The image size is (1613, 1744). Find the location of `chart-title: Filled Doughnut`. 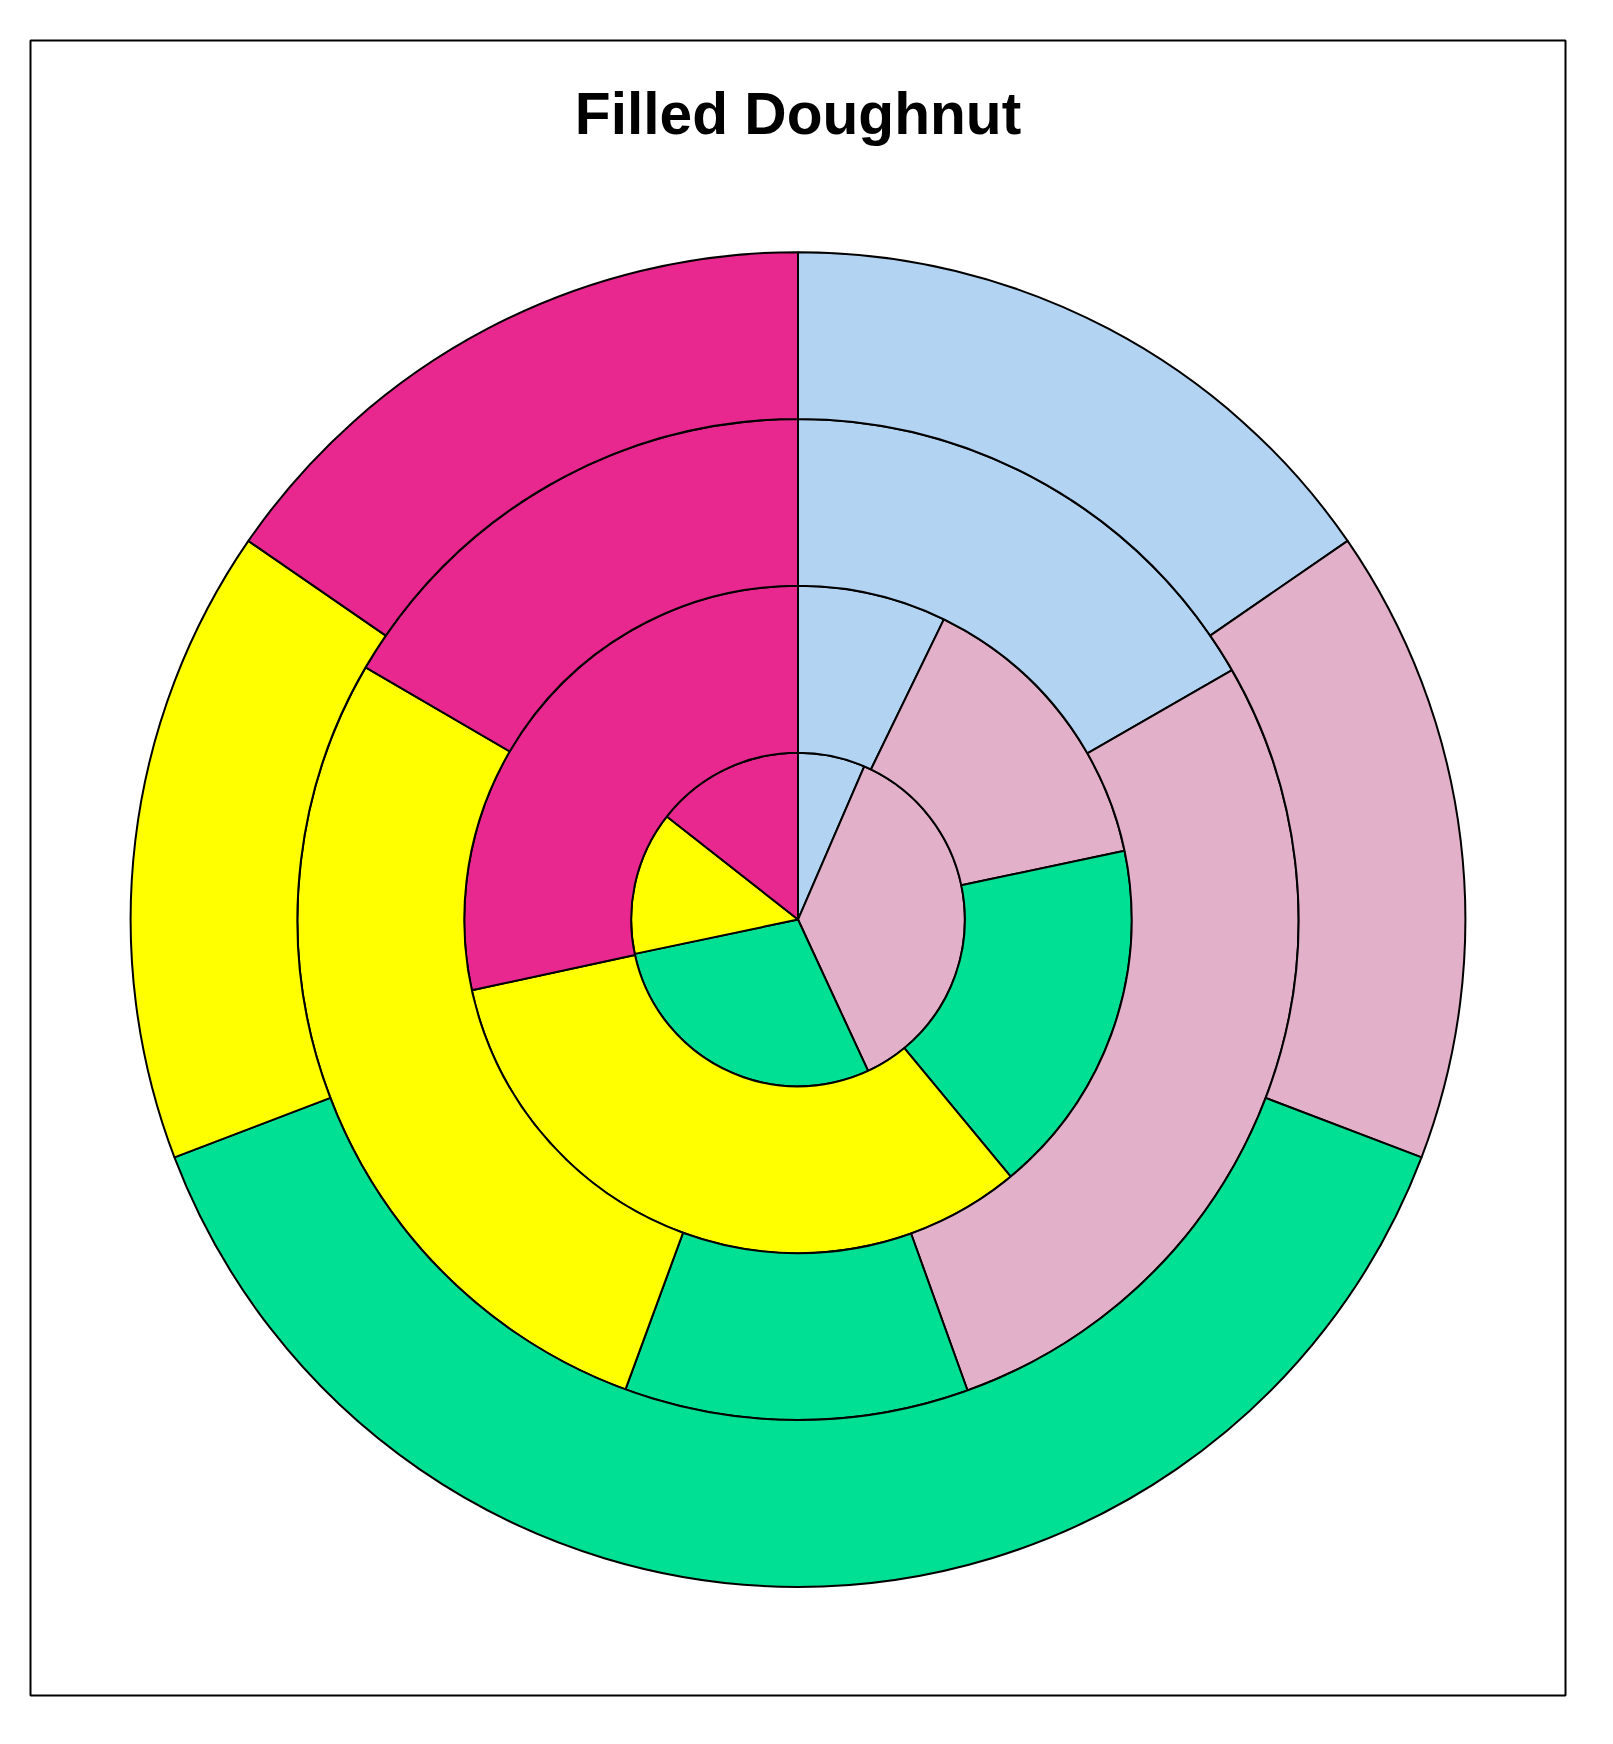

chart-title: Filled Doughnut is located at coordinates (798, 113).